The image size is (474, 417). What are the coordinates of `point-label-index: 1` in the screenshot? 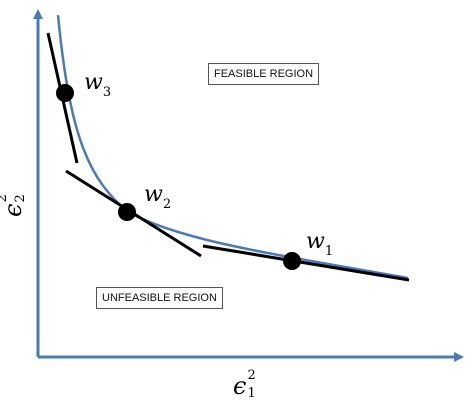 It's located at (329, 251).